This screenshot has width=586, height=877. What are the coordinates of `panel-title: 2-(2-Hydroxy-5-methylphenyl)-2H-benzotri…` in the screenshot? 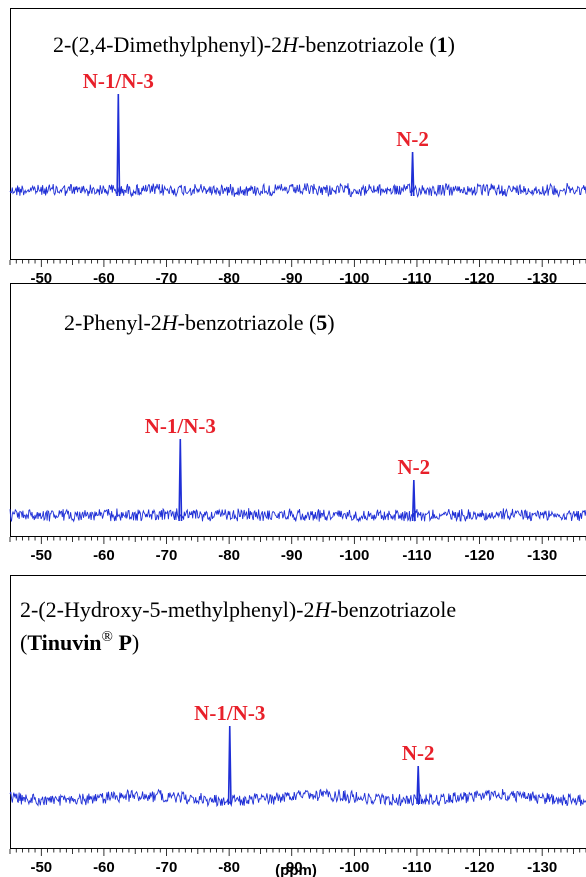 It's located at (238, 609).